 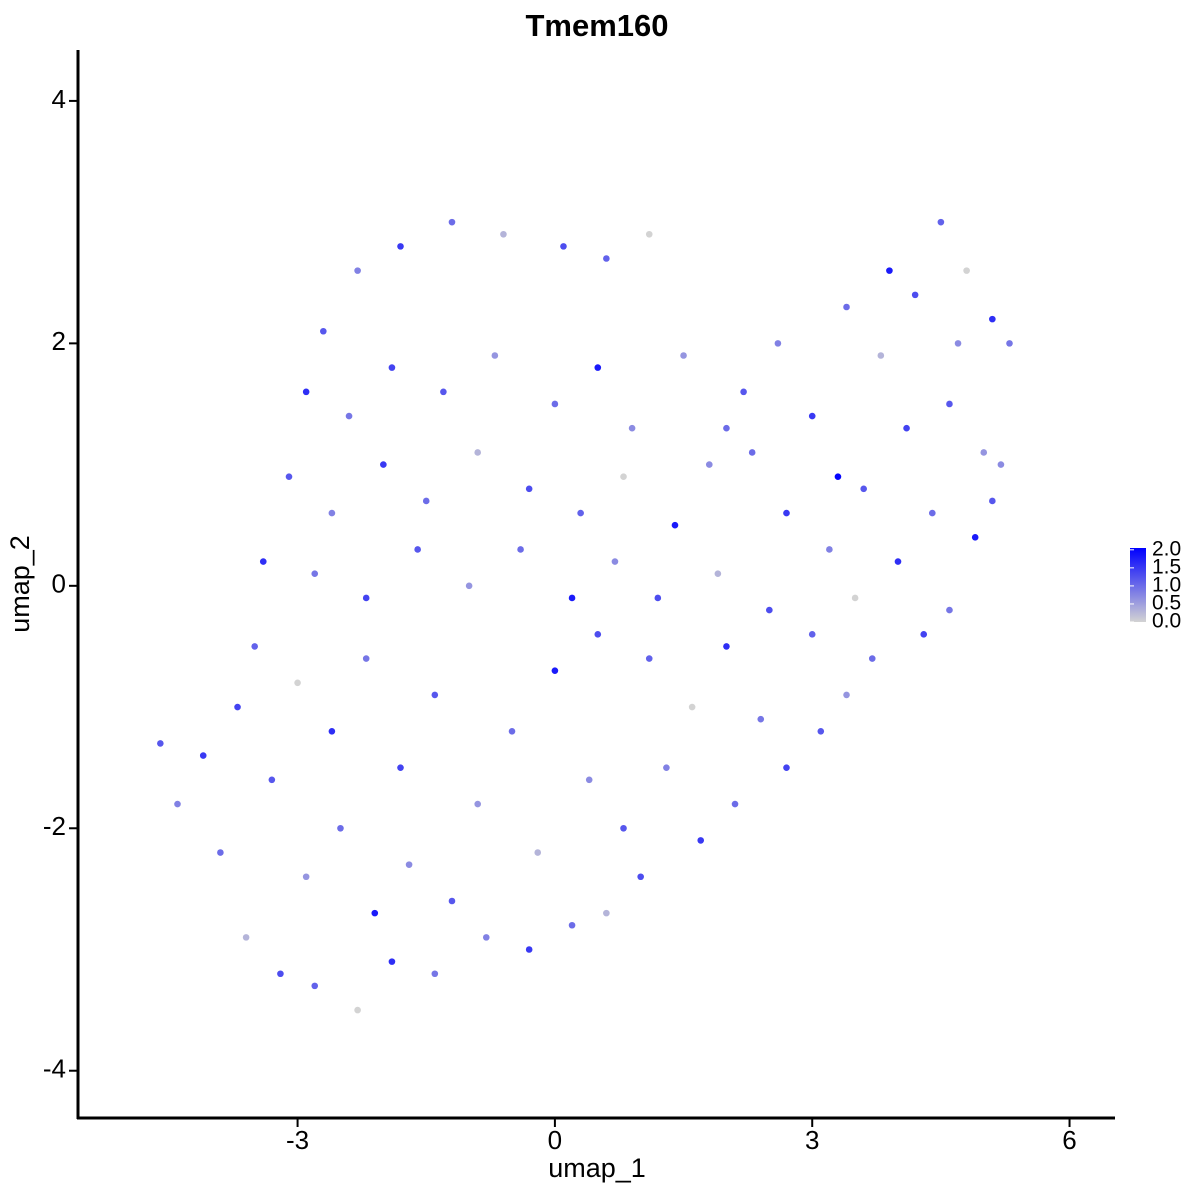 I want to click on colorbar-tick-label: 0.0, so click(x=1166, y=621).